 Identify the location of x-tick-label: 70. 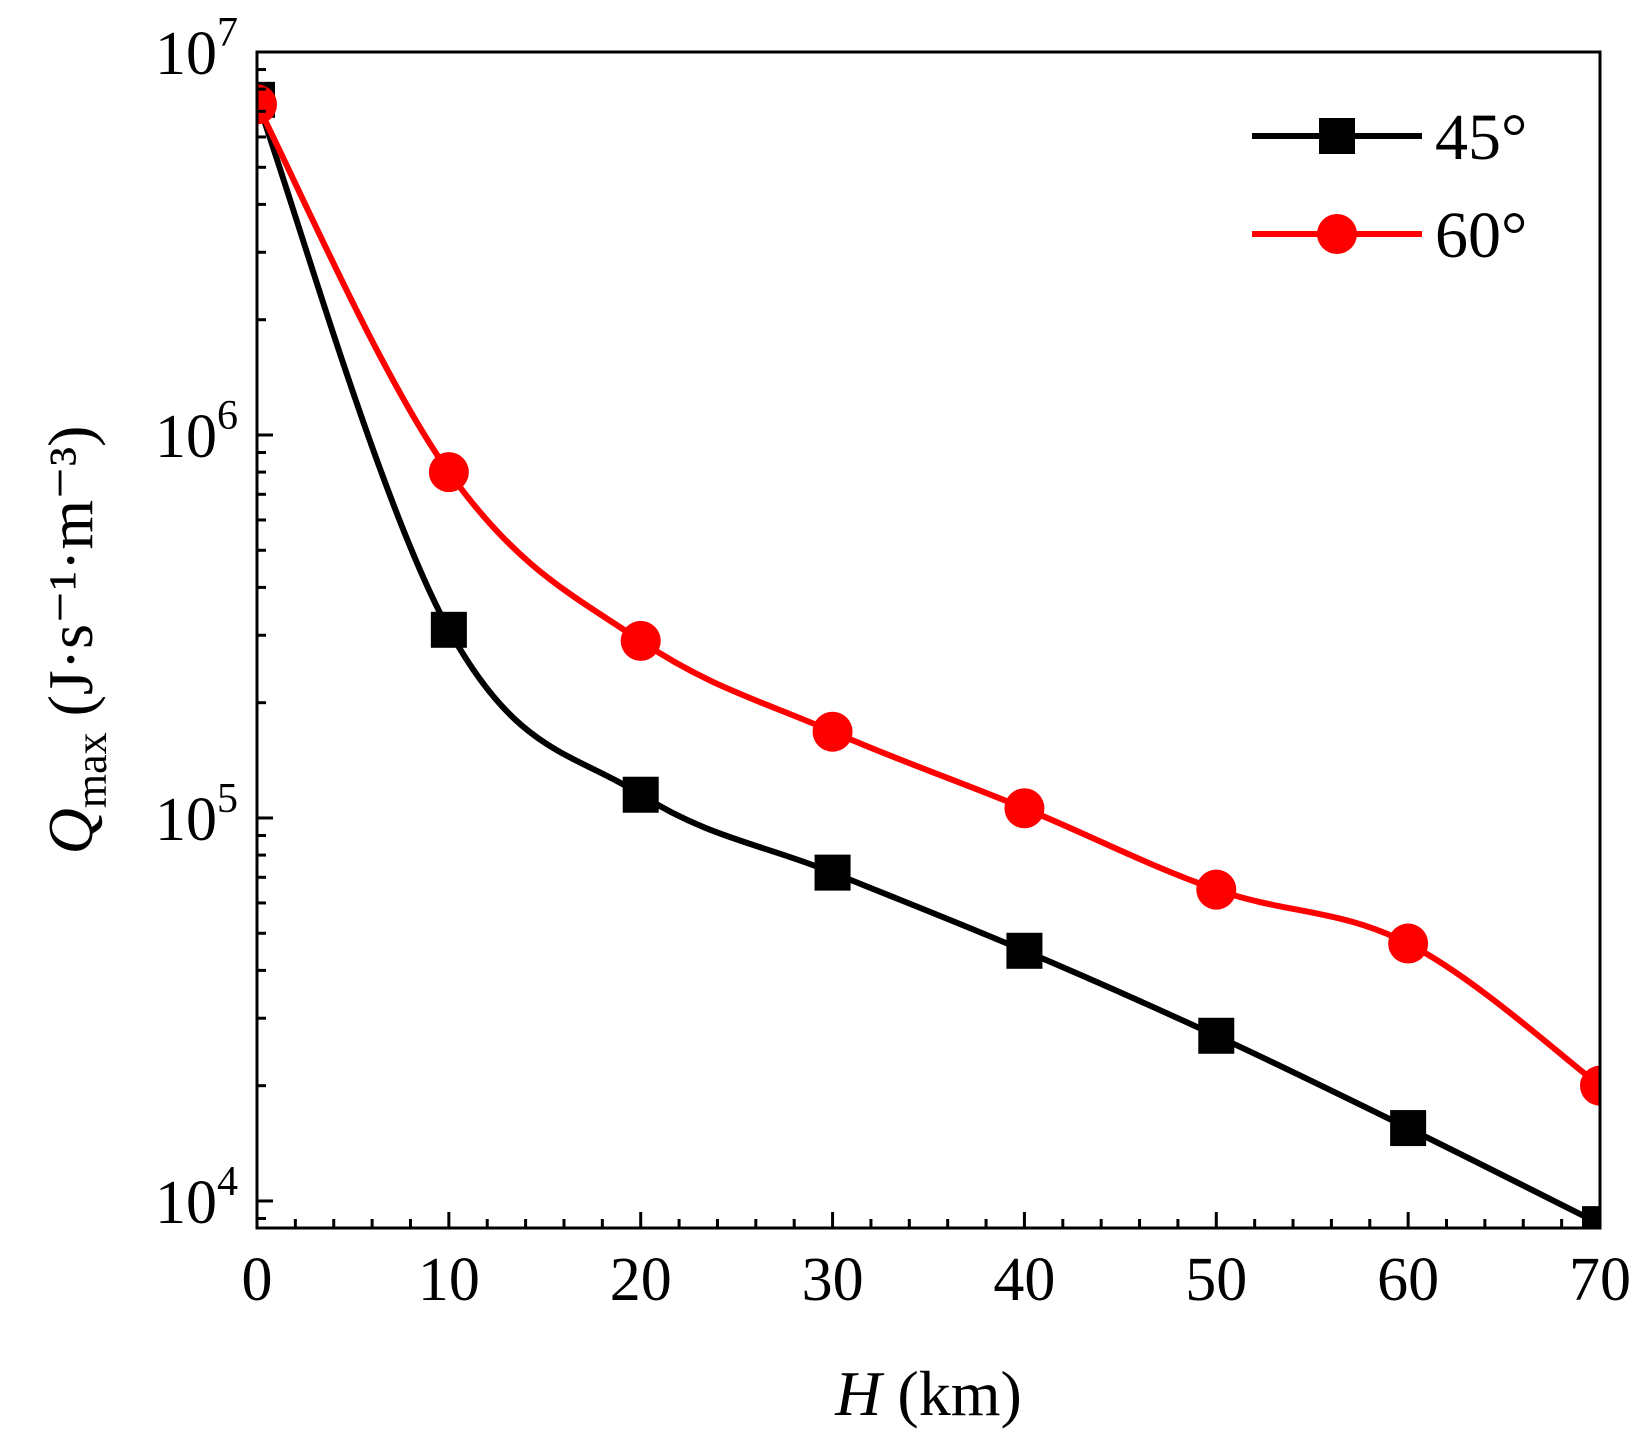
(1600, 1280).